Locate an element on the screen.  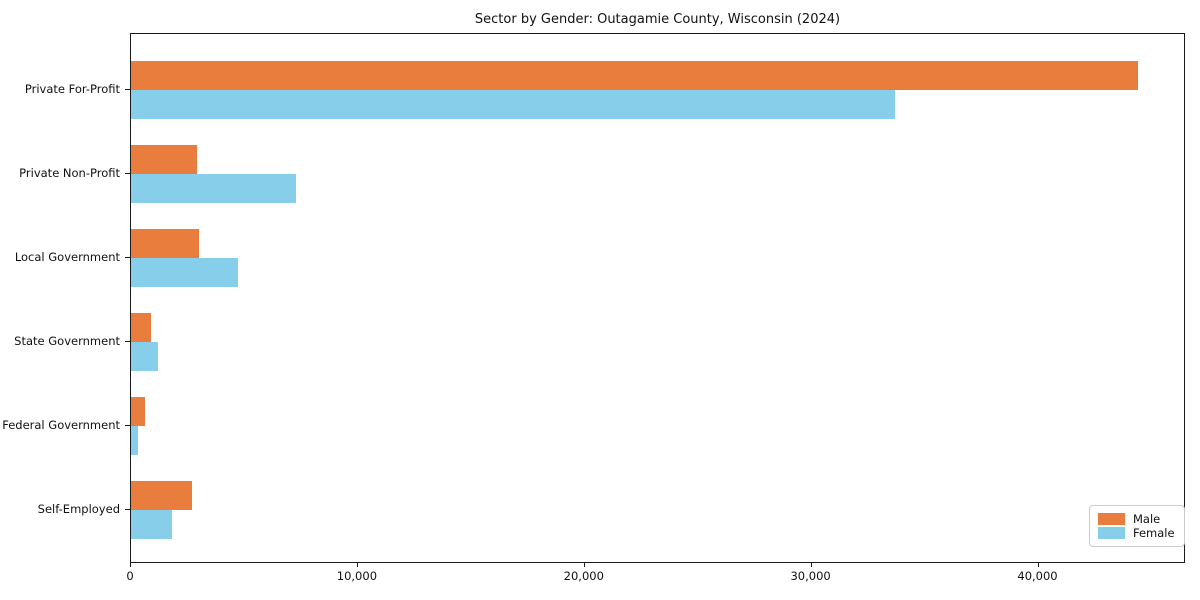
y-tick-mark-private-for-profit is located at coordinates (127, 89).